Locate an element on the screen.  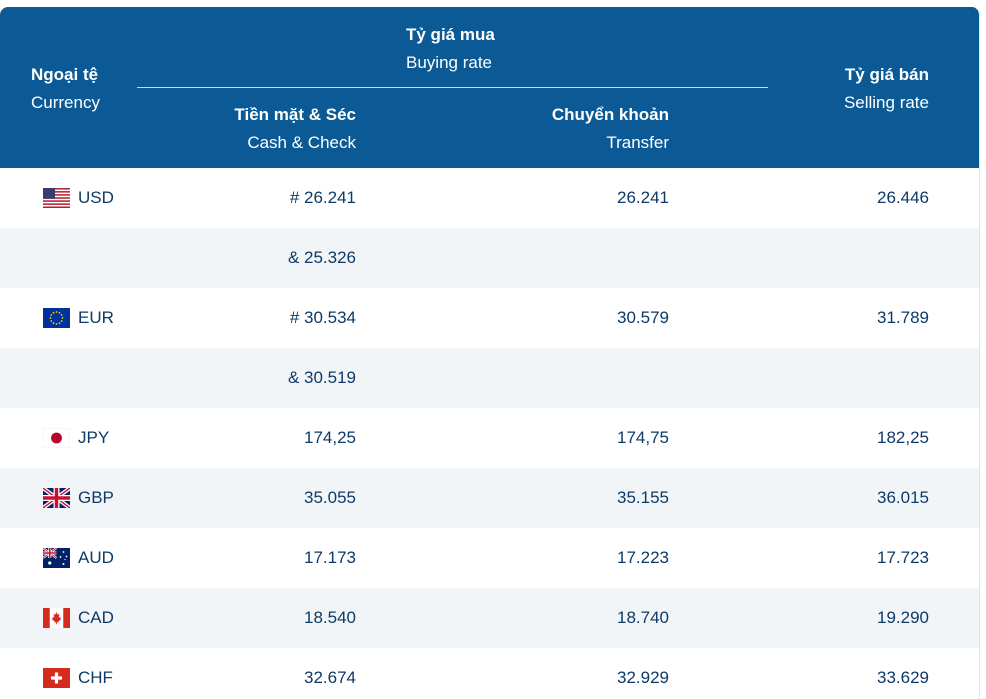
cash-check-header-en: Cash & Check is located at coordinates (301, 142).